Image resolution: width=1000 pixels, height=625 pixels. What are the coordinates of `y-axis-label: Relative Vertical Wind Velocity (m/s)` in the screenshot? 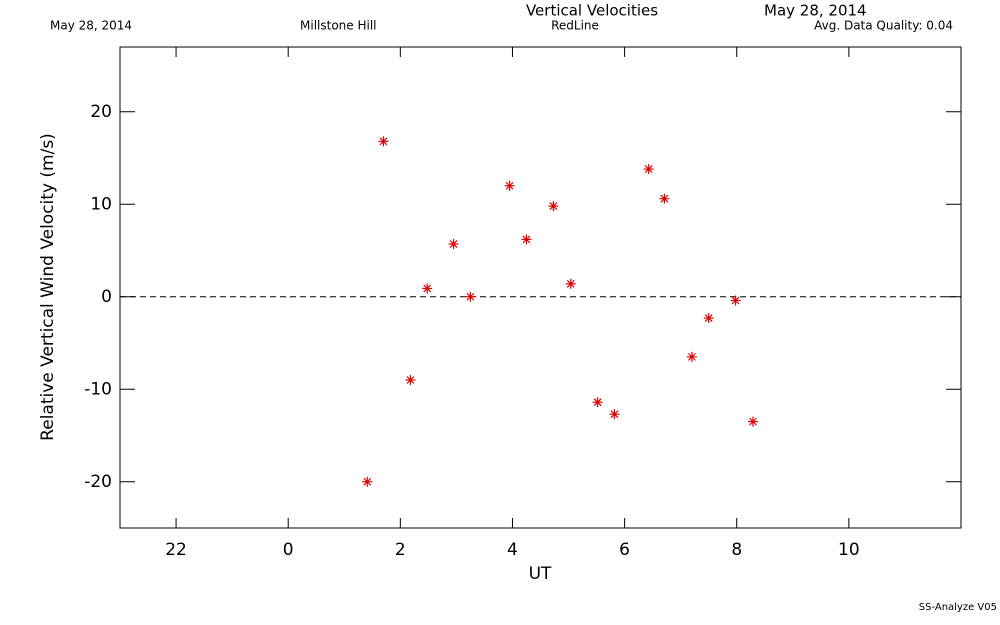 It's located at (48, 287).